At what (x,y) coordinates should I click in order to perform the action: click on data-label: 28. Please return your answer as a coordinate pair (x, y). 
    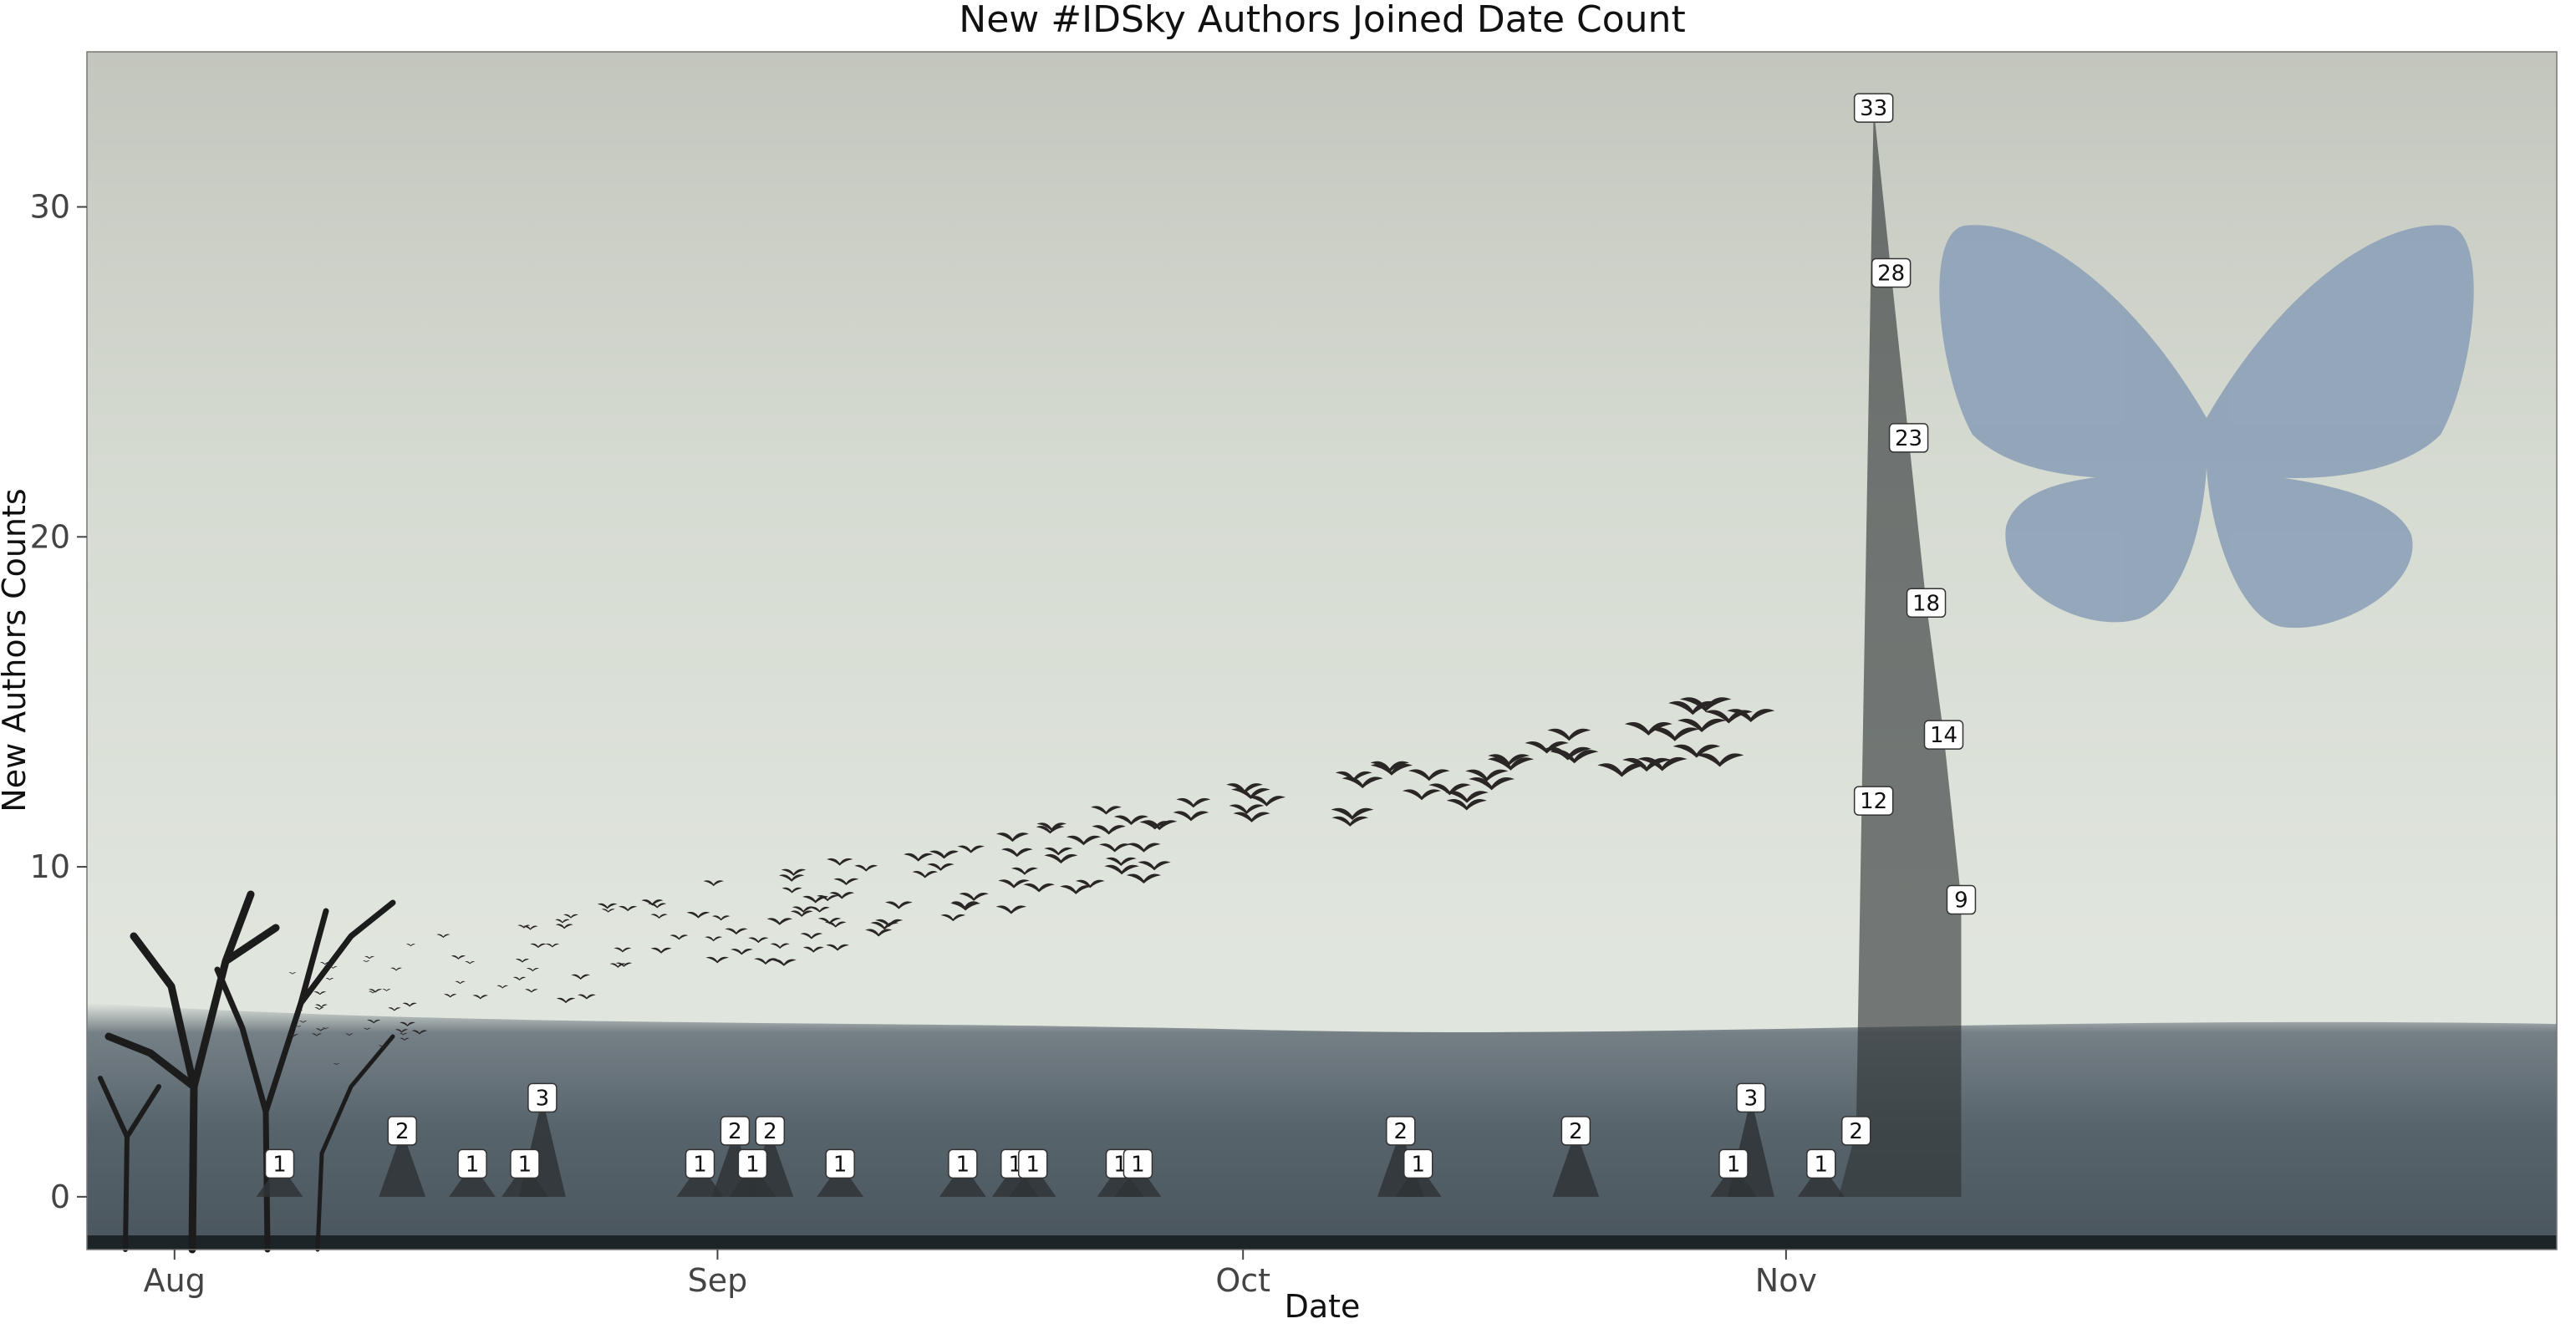
    Looking at the image, I should click on (1891, 273).